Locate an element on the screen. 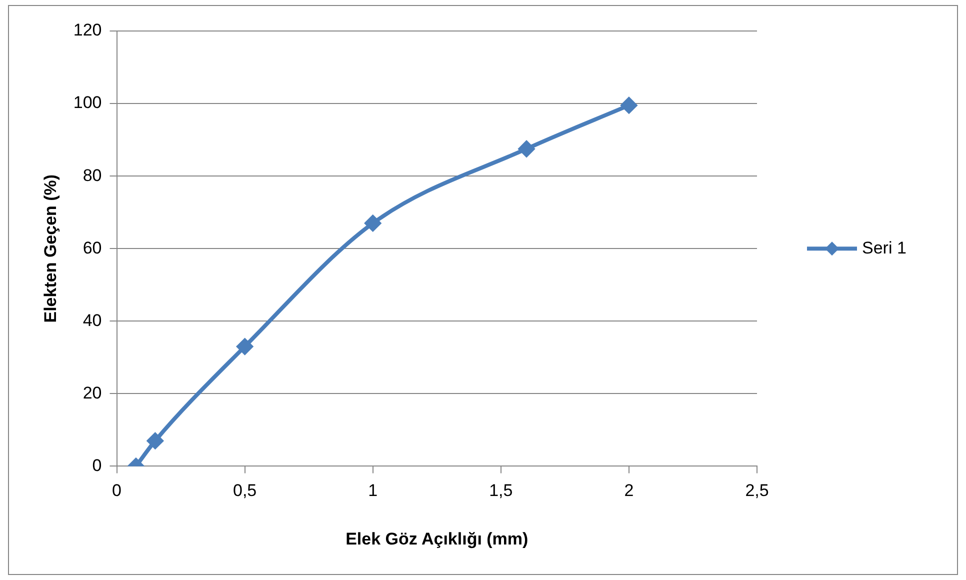 This screenshot has height=580, width=966. y-tick-label: 120 is located at coordinates (87, 30).